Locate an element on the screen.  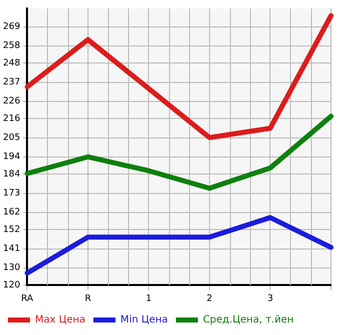
y-tick-label: 173 is located at coordinates (11, 193).